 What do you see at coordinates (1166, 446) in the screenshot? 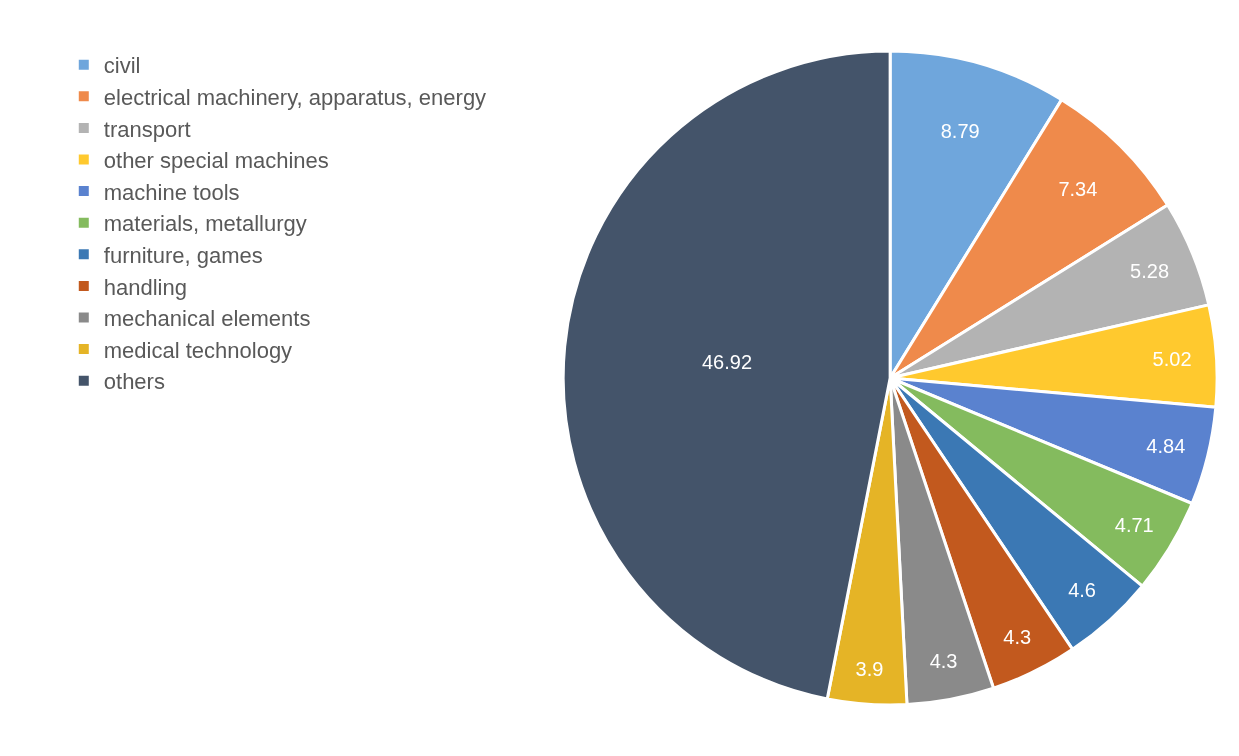
I see `data-label: 4.84` at bounding box center [1166, 446].